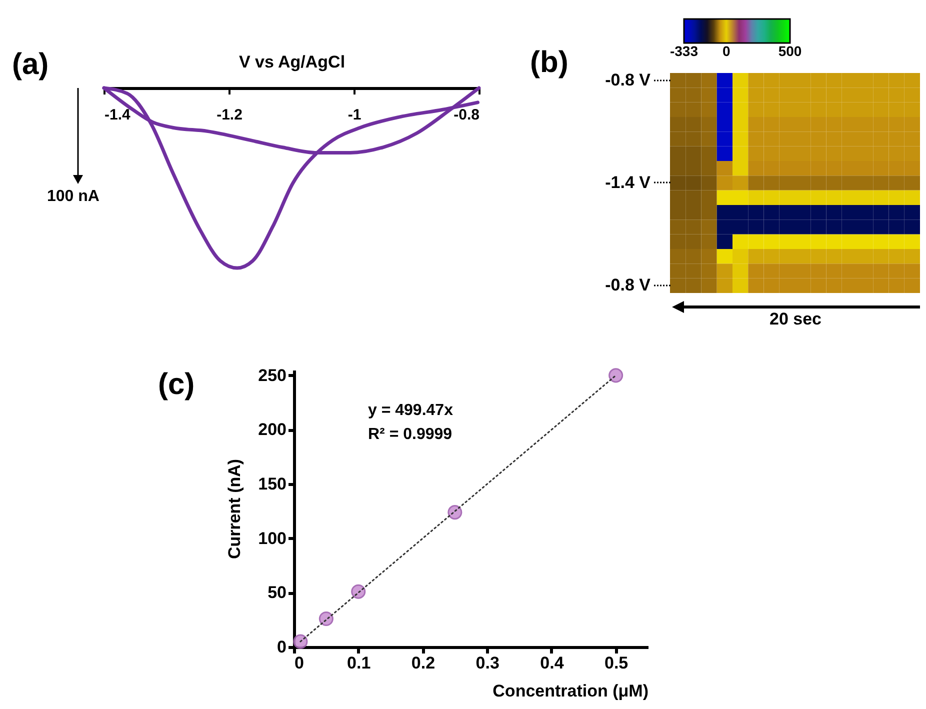  What do you see at coordinates (30, 65) in the screenshot?
I see `chart-title: (a)` at bounding box center [30, 65].